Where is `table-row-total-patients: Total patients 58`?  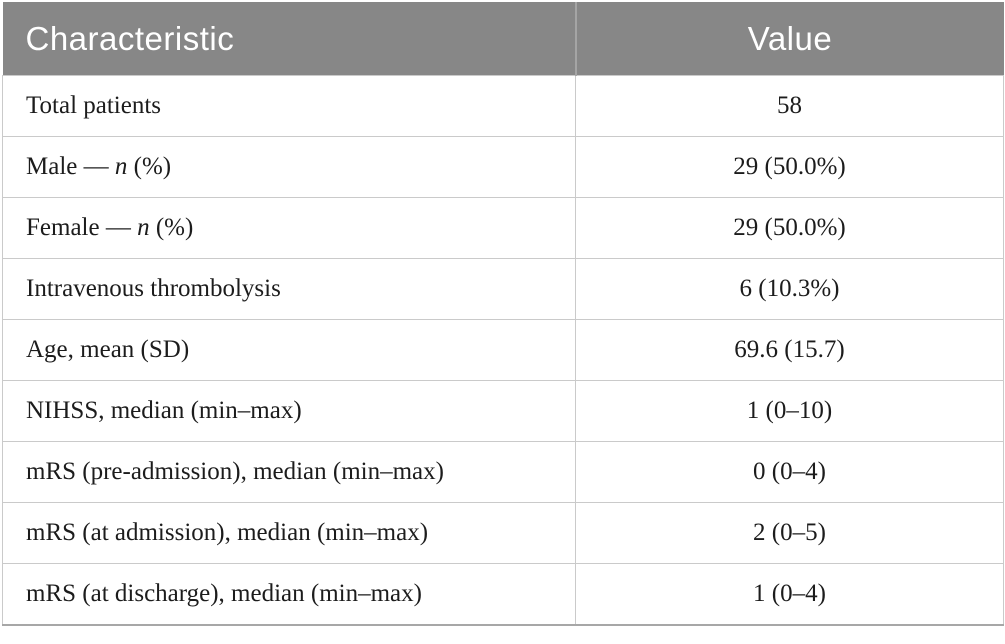
table-row-total-patients: Total patients 58 is located at coordinates (503, 106).